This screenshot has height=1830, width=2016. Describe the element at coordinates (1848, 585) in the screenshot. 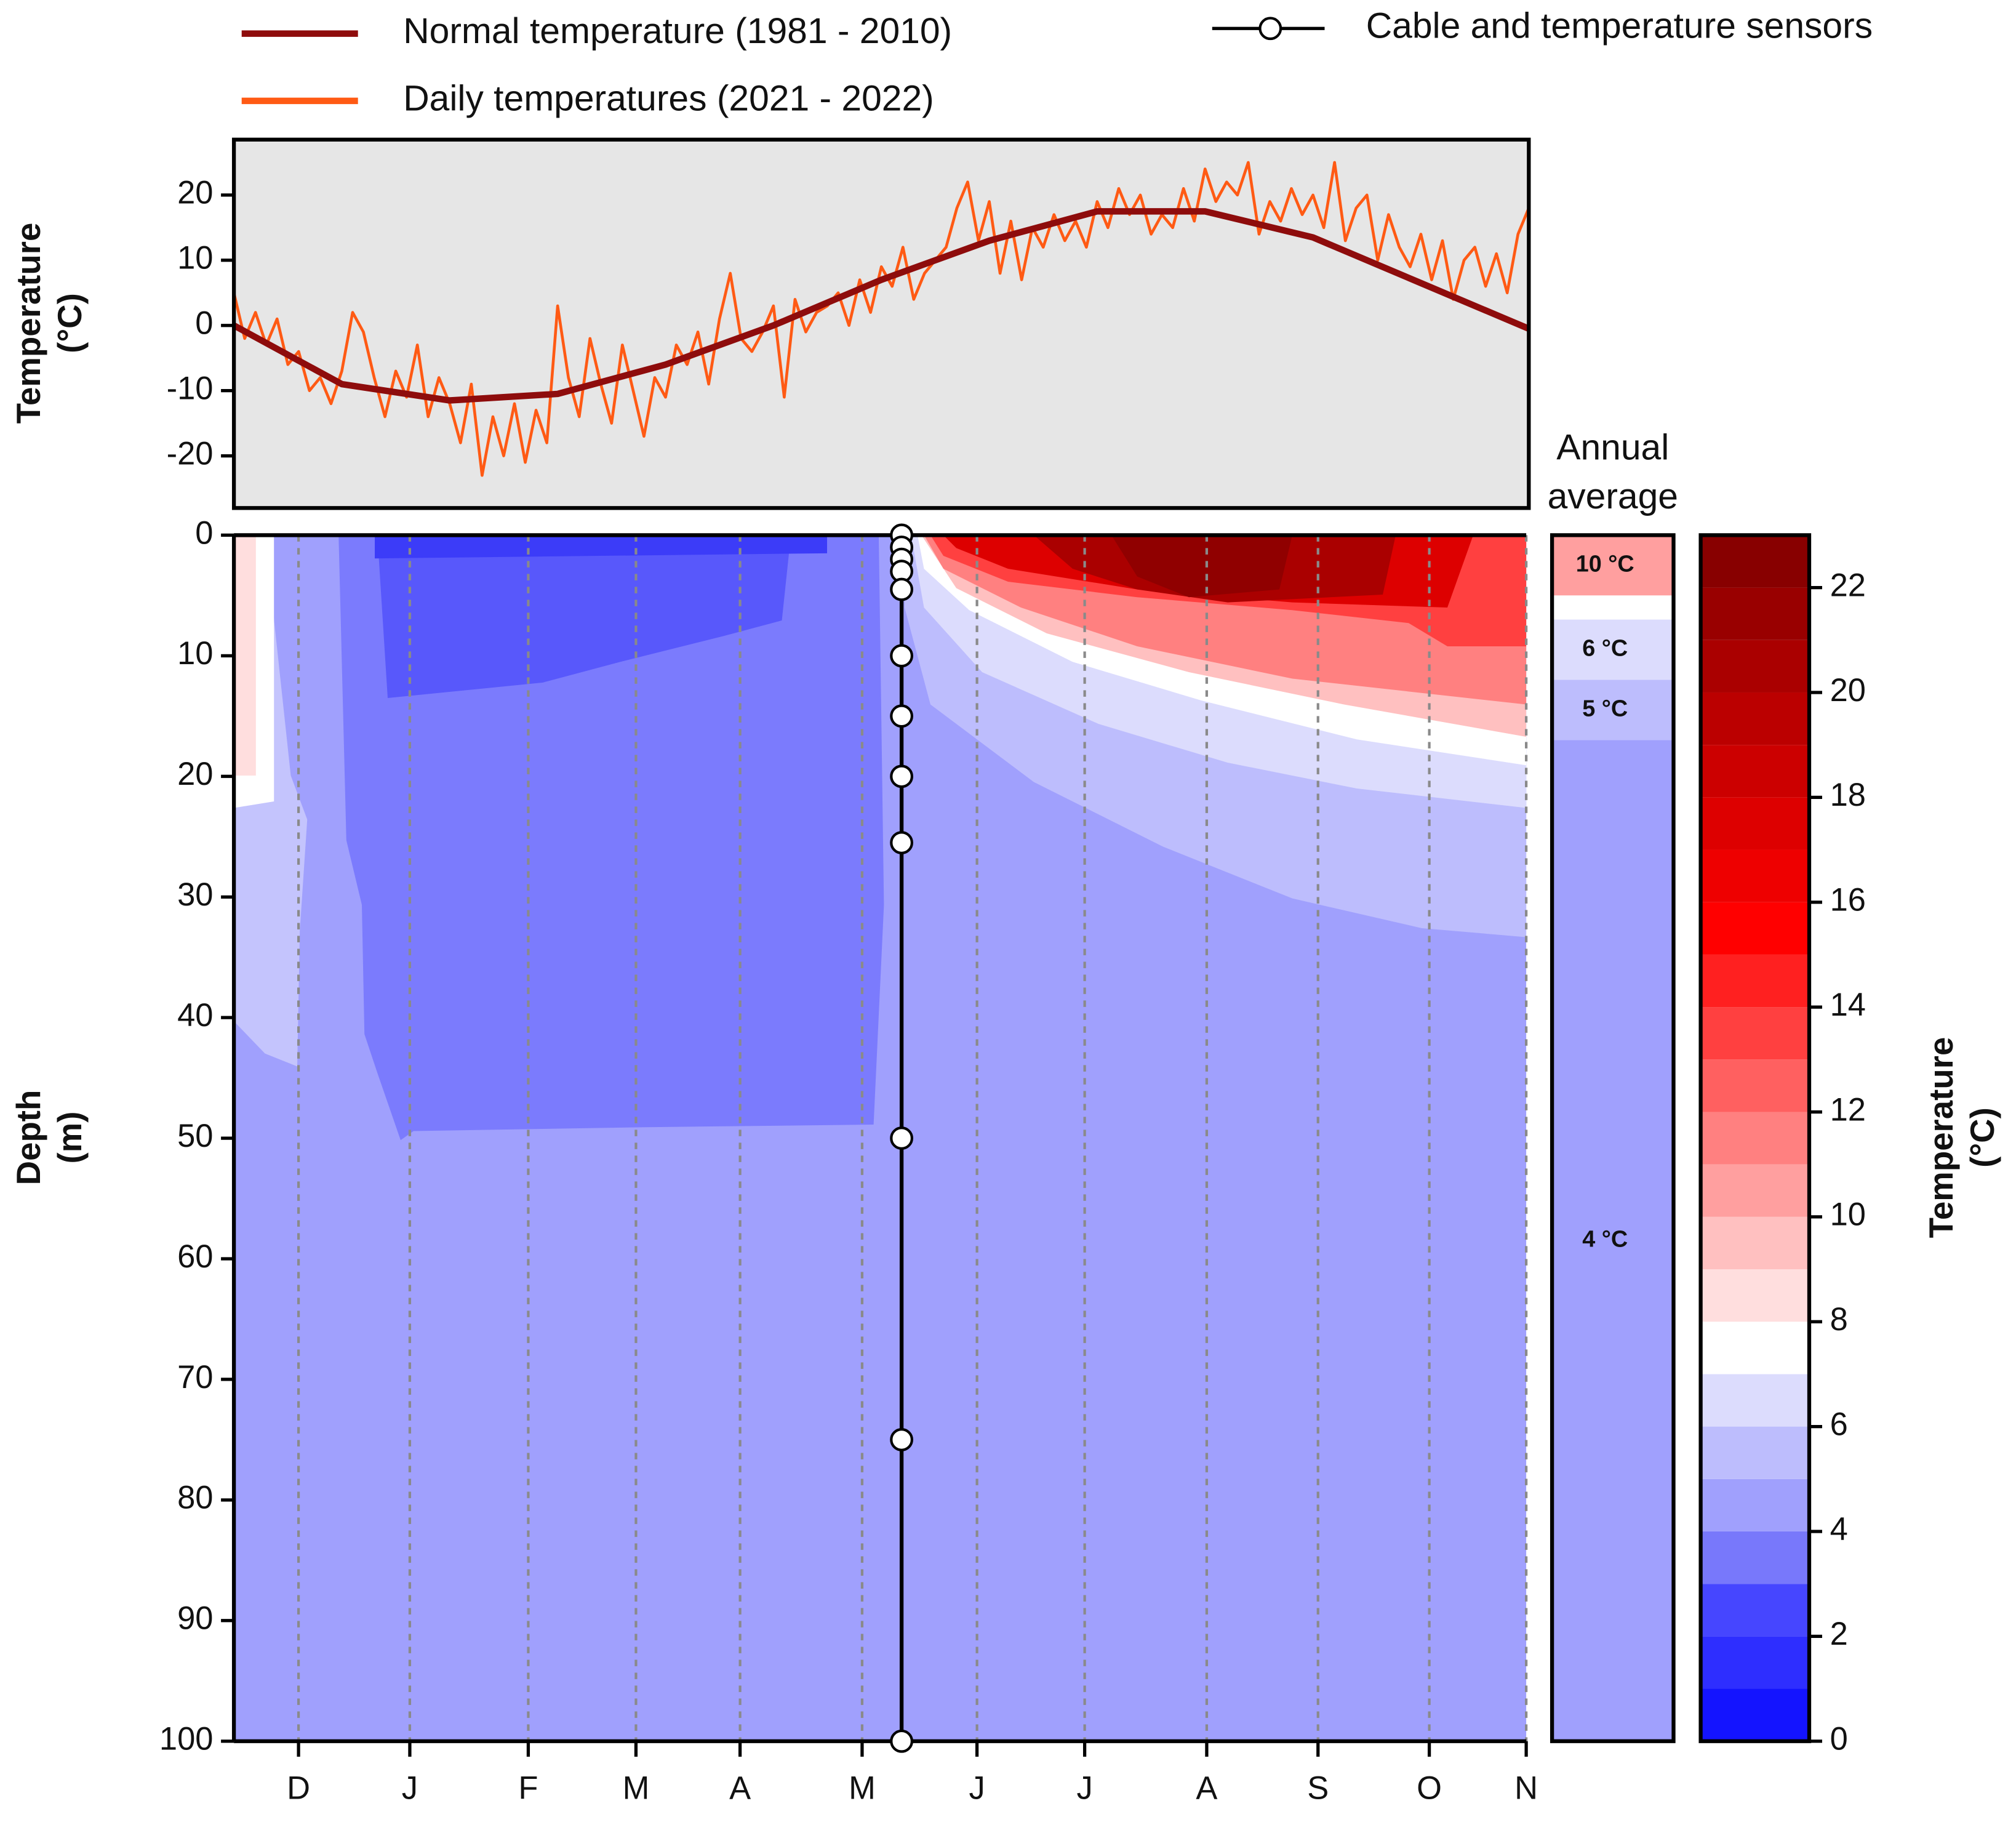

I see `colorbar-tick-label: 22` at that location.